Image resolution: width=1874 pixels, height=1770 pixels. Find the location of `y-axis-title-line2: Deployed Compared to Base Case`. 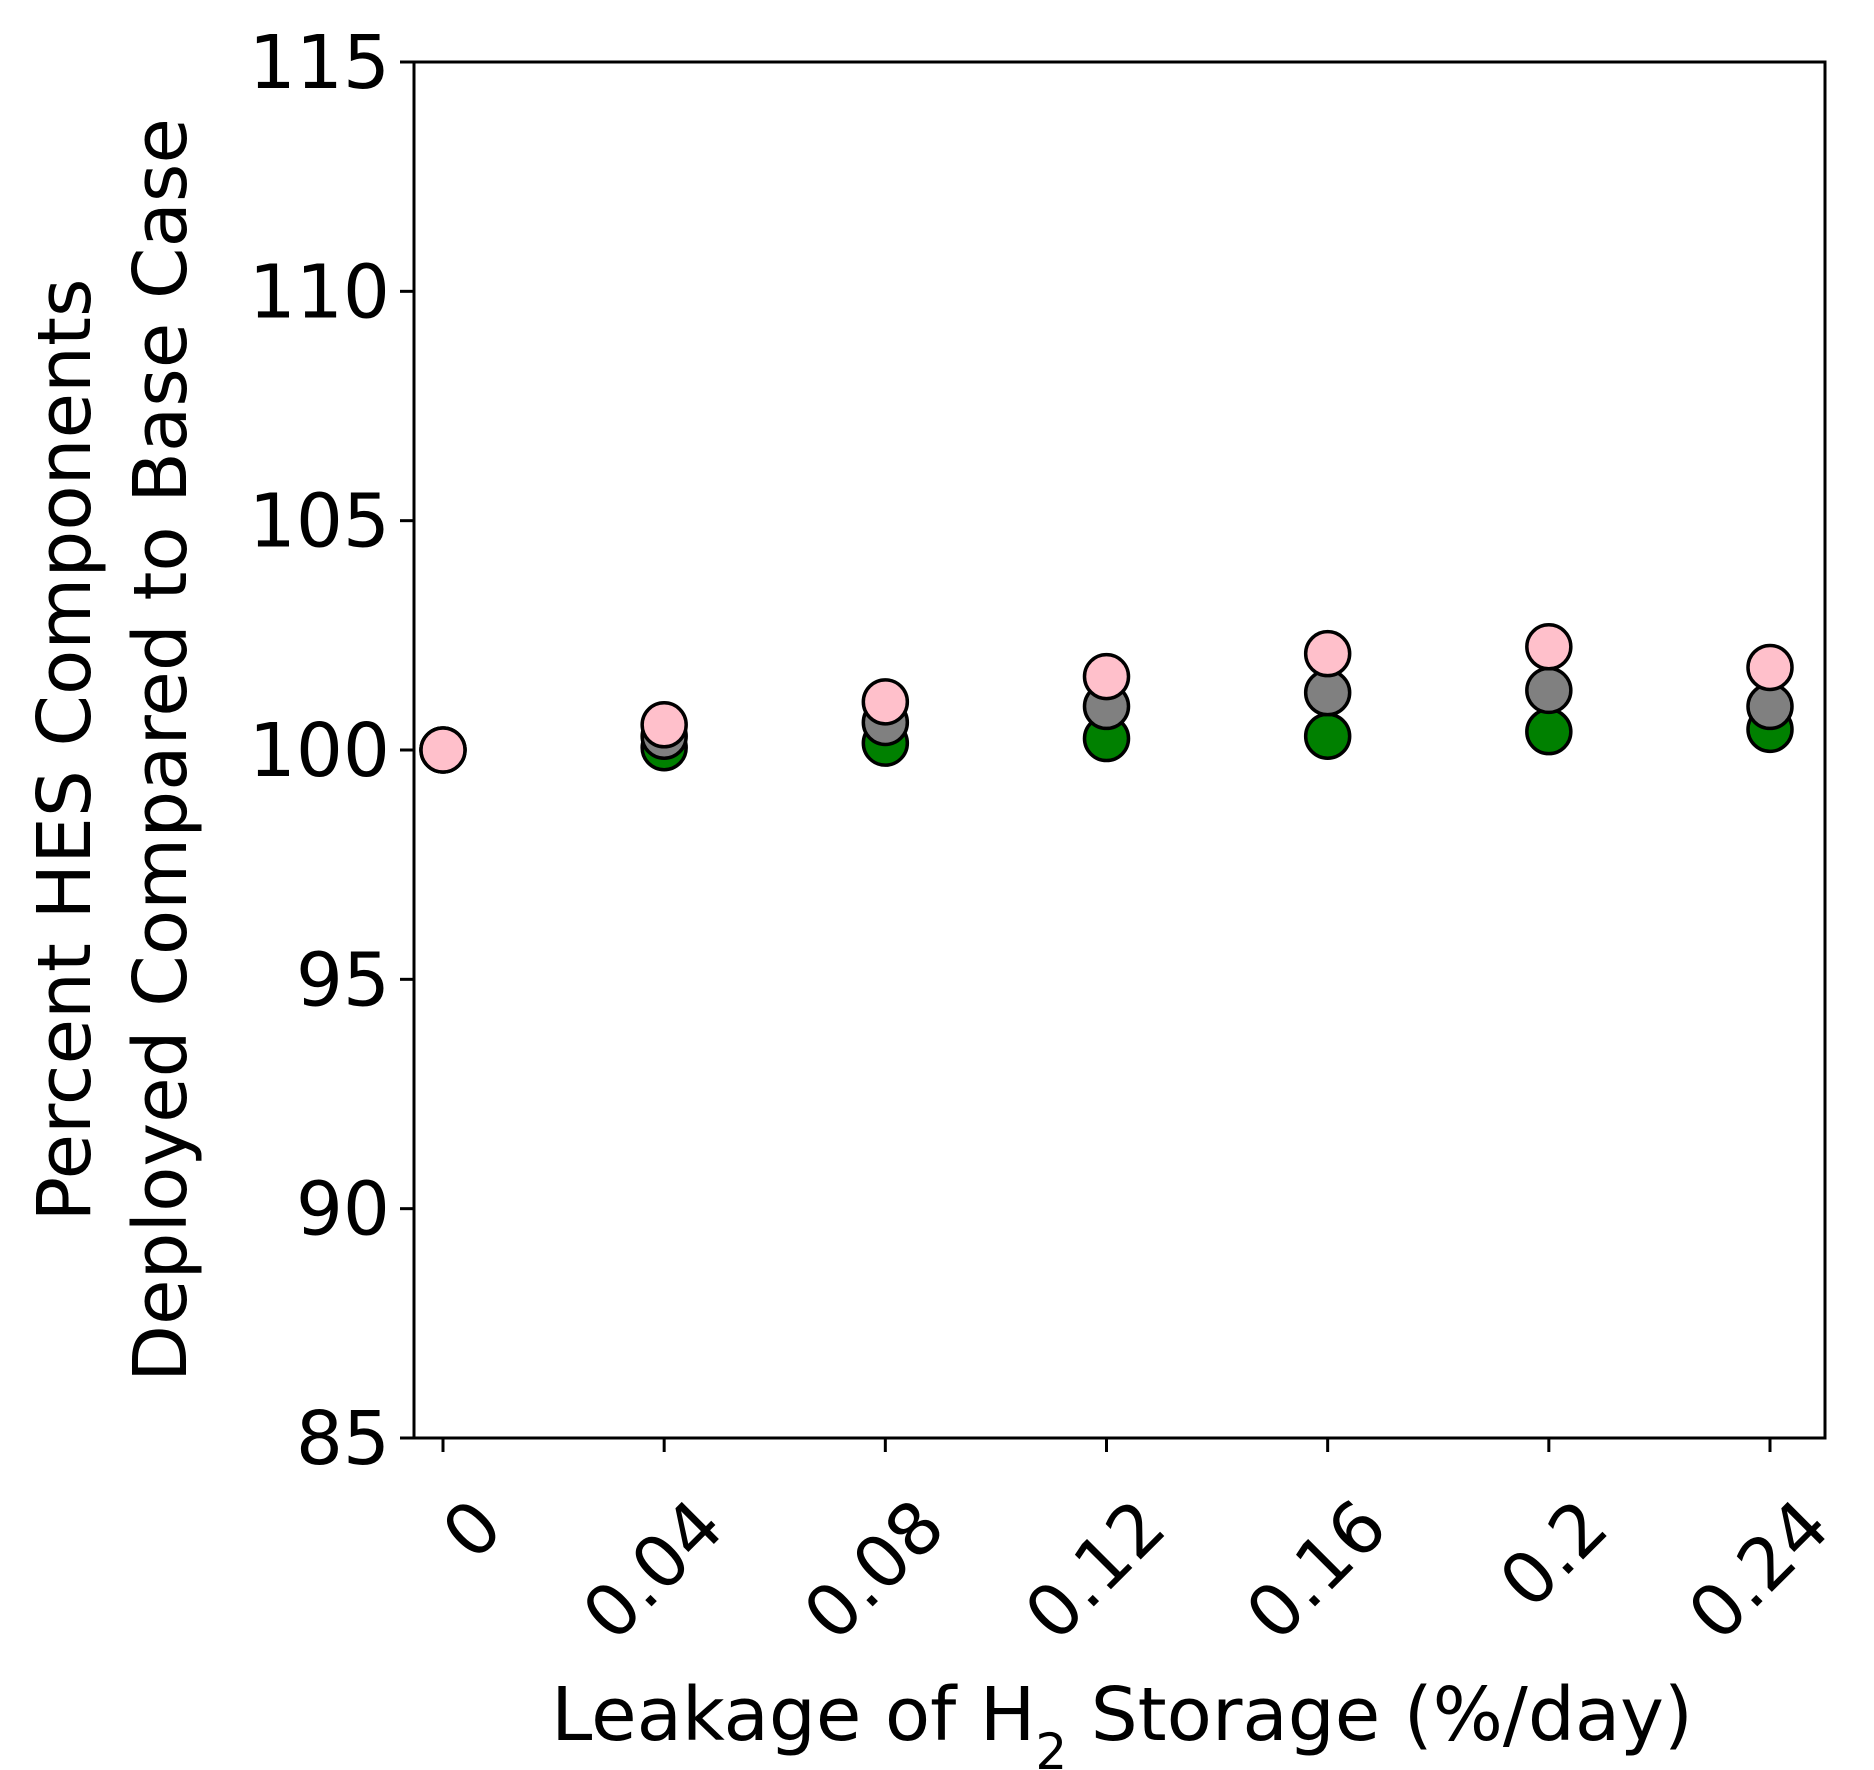

y-axis-title-line2: Deployed Compared to Base Case is located at coordinates (161, 750).